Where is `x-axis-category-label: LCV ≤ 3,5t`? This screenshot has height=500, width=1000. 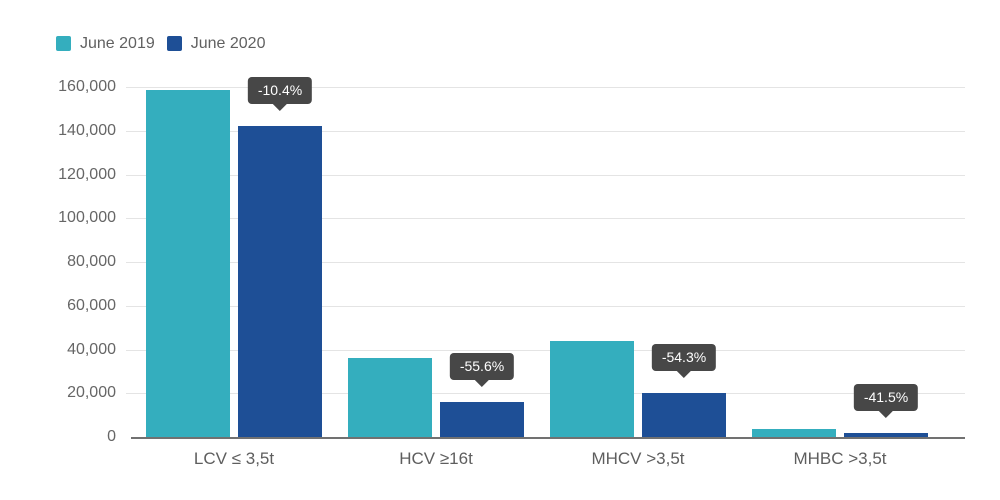
x-axis-category-label: LCV ≤ 3,5t is located at coordinates (234, 458).